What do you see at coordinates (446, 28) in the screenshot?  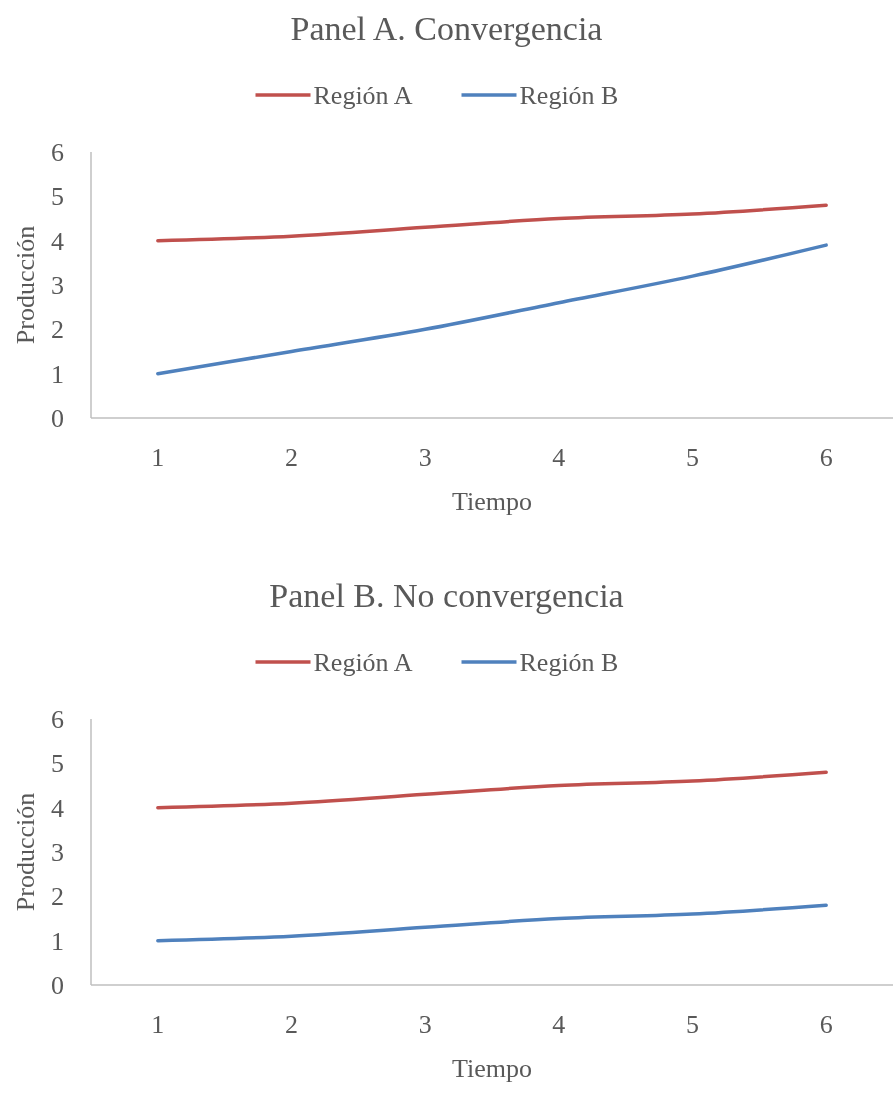 I see `chart-title: Panel A. Convergencia` at bounding box center [446, 28].